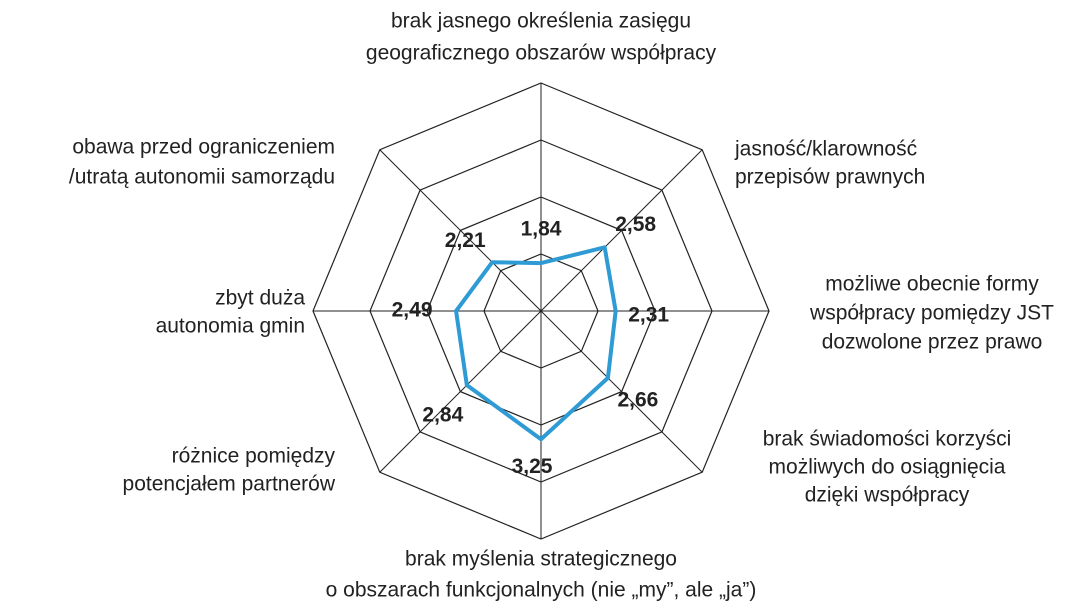  I want to click on value-label: 2,66, so click(637, 399).